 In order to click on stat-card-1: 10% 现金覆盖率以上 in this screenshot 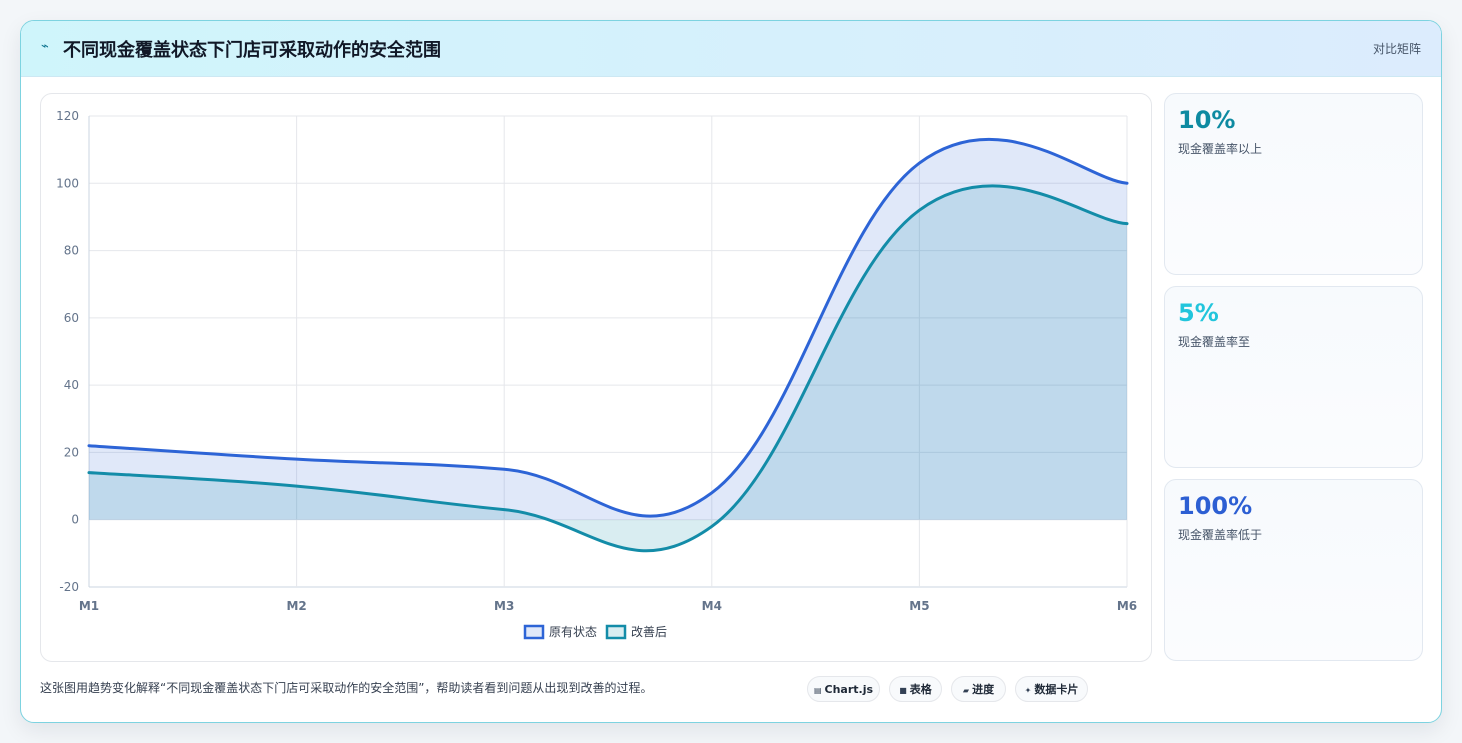, I will do `click(1293, 184)`.